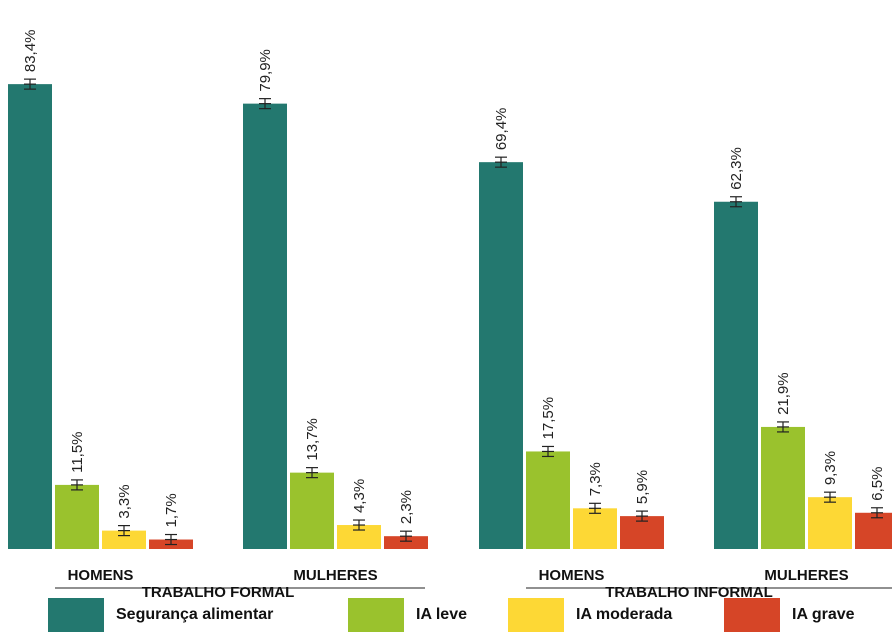 The height and width of the screenshot is (635, 892). I want to click on legend-item-ia-moderada: IA moderada, so click(590, 615).